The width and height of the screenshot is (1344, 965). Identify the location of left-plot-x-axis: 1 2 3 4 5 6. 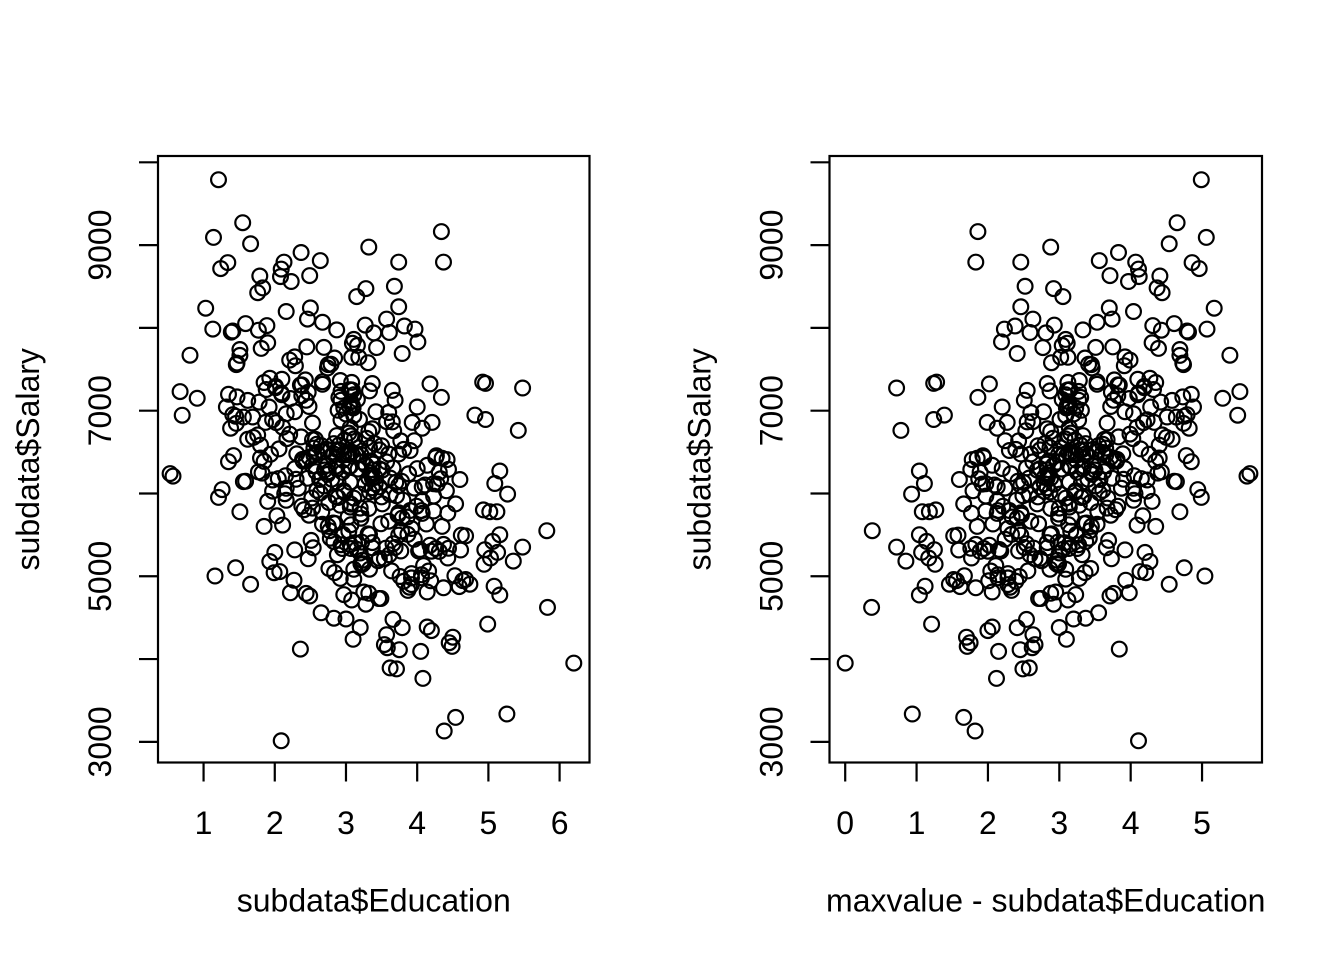
(381, 801).